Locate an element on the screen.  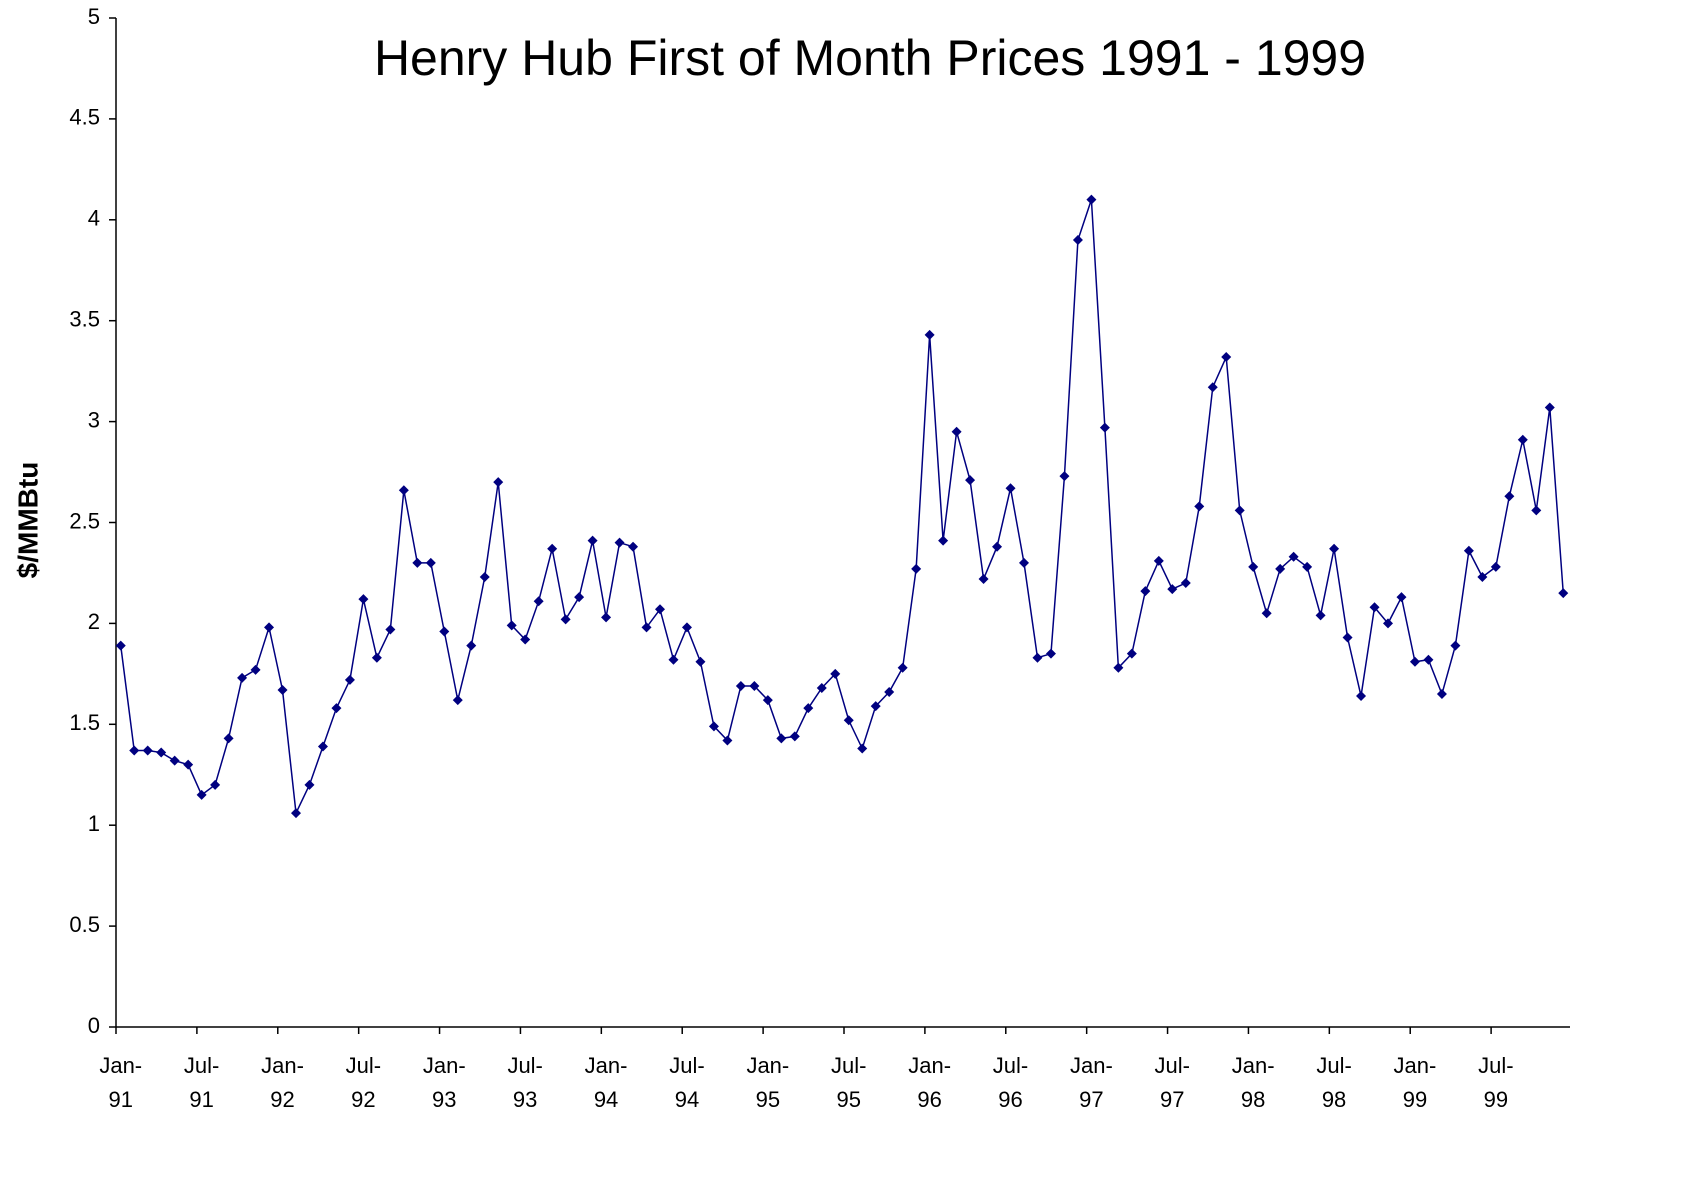
x-tick-label: Jan- 99 is located at coordinates (1415, 1082).